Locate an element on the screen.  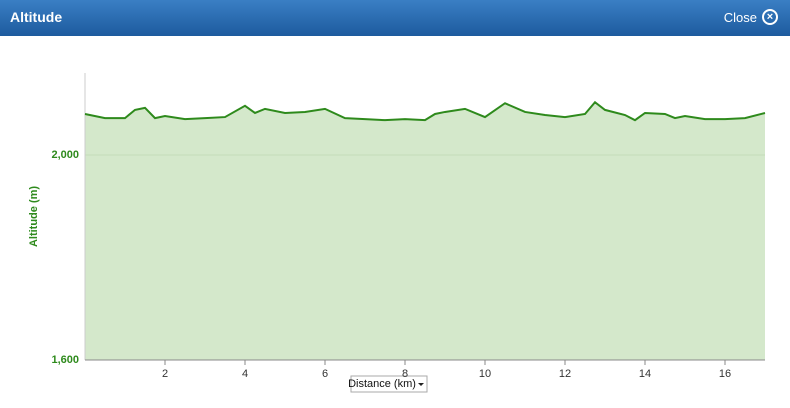
x-tick-label: 4 is located at coordinates (245, 374).